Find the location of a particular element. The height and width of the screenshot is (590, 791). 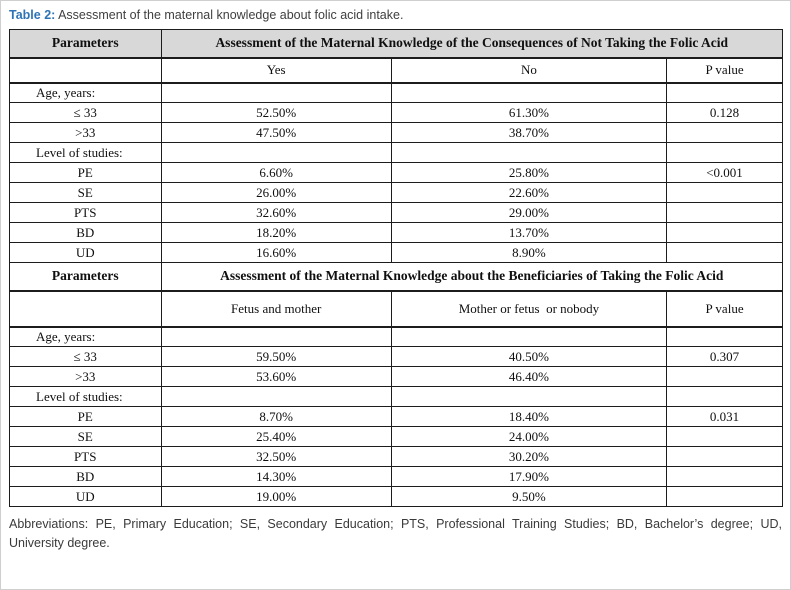

column-header-cell: No is located at coordinates (529, 70).